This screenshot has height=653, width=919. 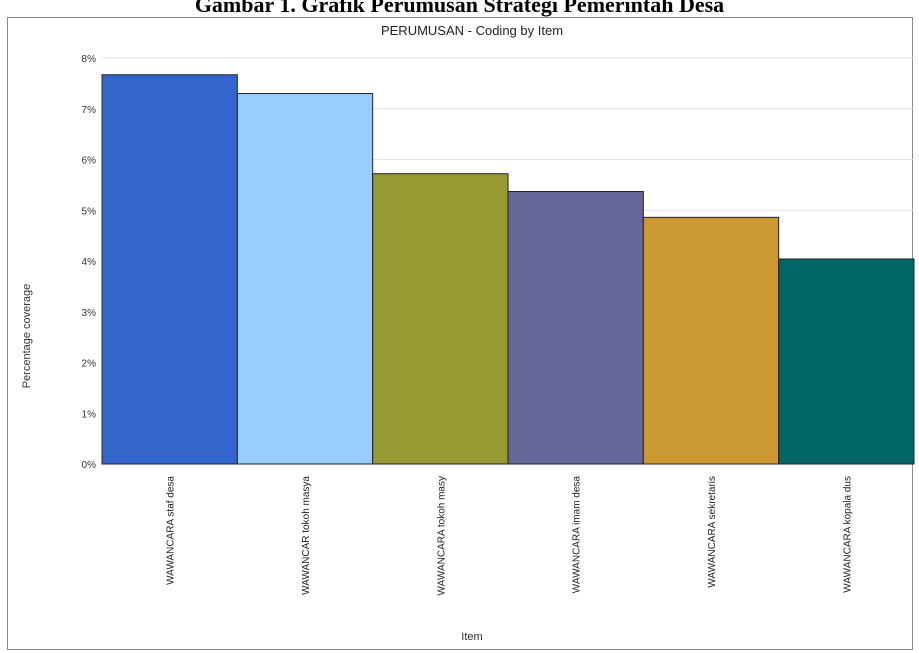 I want to click on y-axis-title: Percentage coverage, so click(x=27, y=336).